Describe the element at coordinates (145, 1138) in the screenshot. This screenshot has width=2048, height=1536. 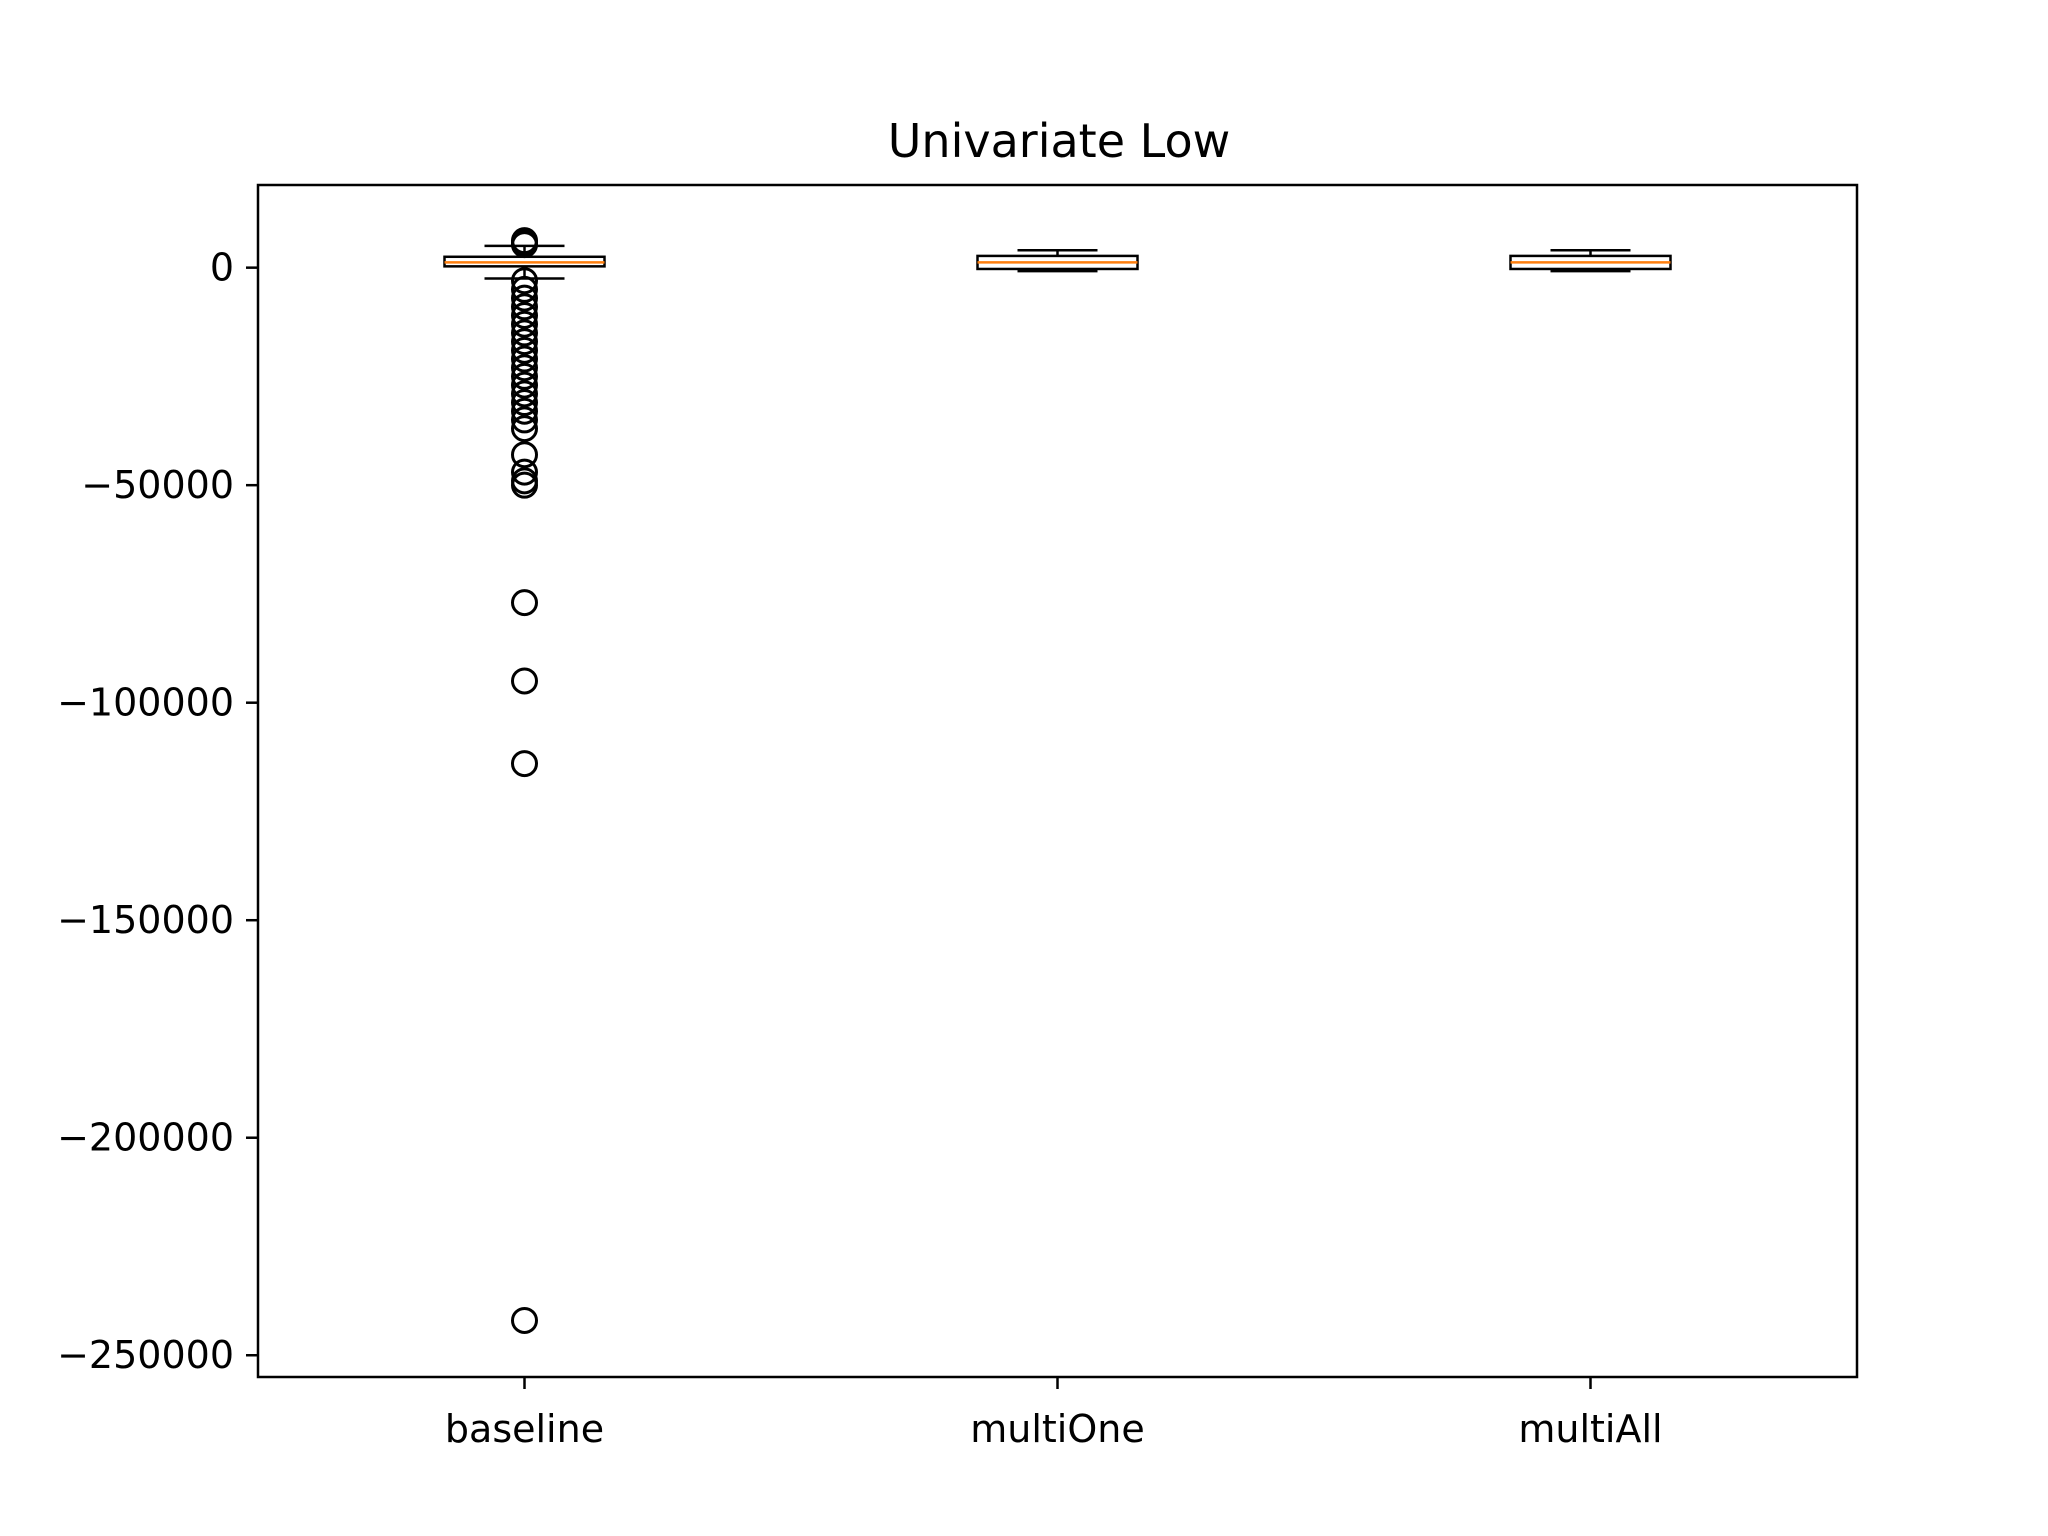
I see `y-tick-label: −200000` at that location.